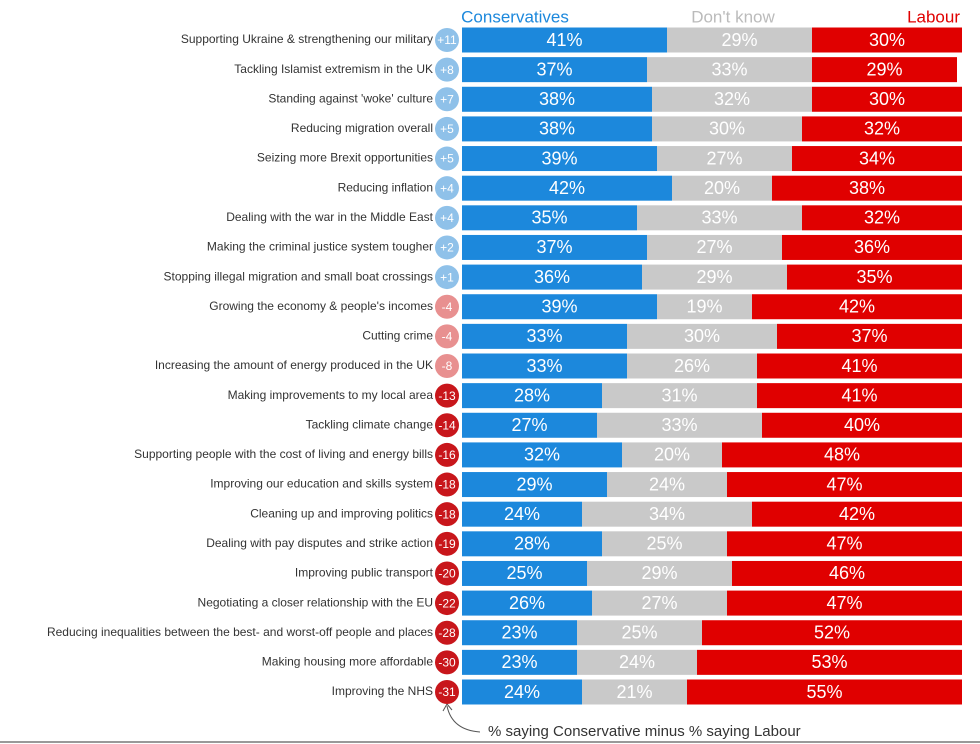  I want to click on annotation-arrow, so click(463, 719).